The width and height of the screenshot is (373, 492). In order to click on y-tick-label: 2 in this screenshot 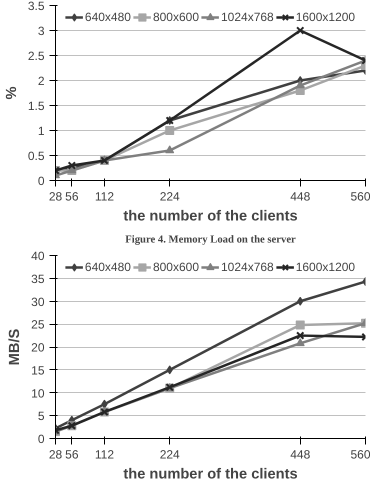, I will do `click(41, 81)`.